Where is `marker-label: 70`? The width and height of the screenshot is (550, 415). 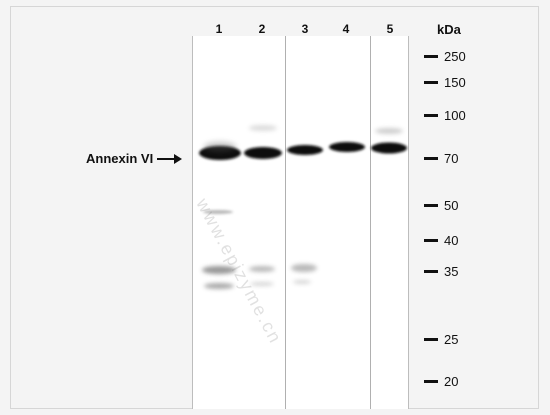 marker-label: 70 is located at coordinates (451, 158).